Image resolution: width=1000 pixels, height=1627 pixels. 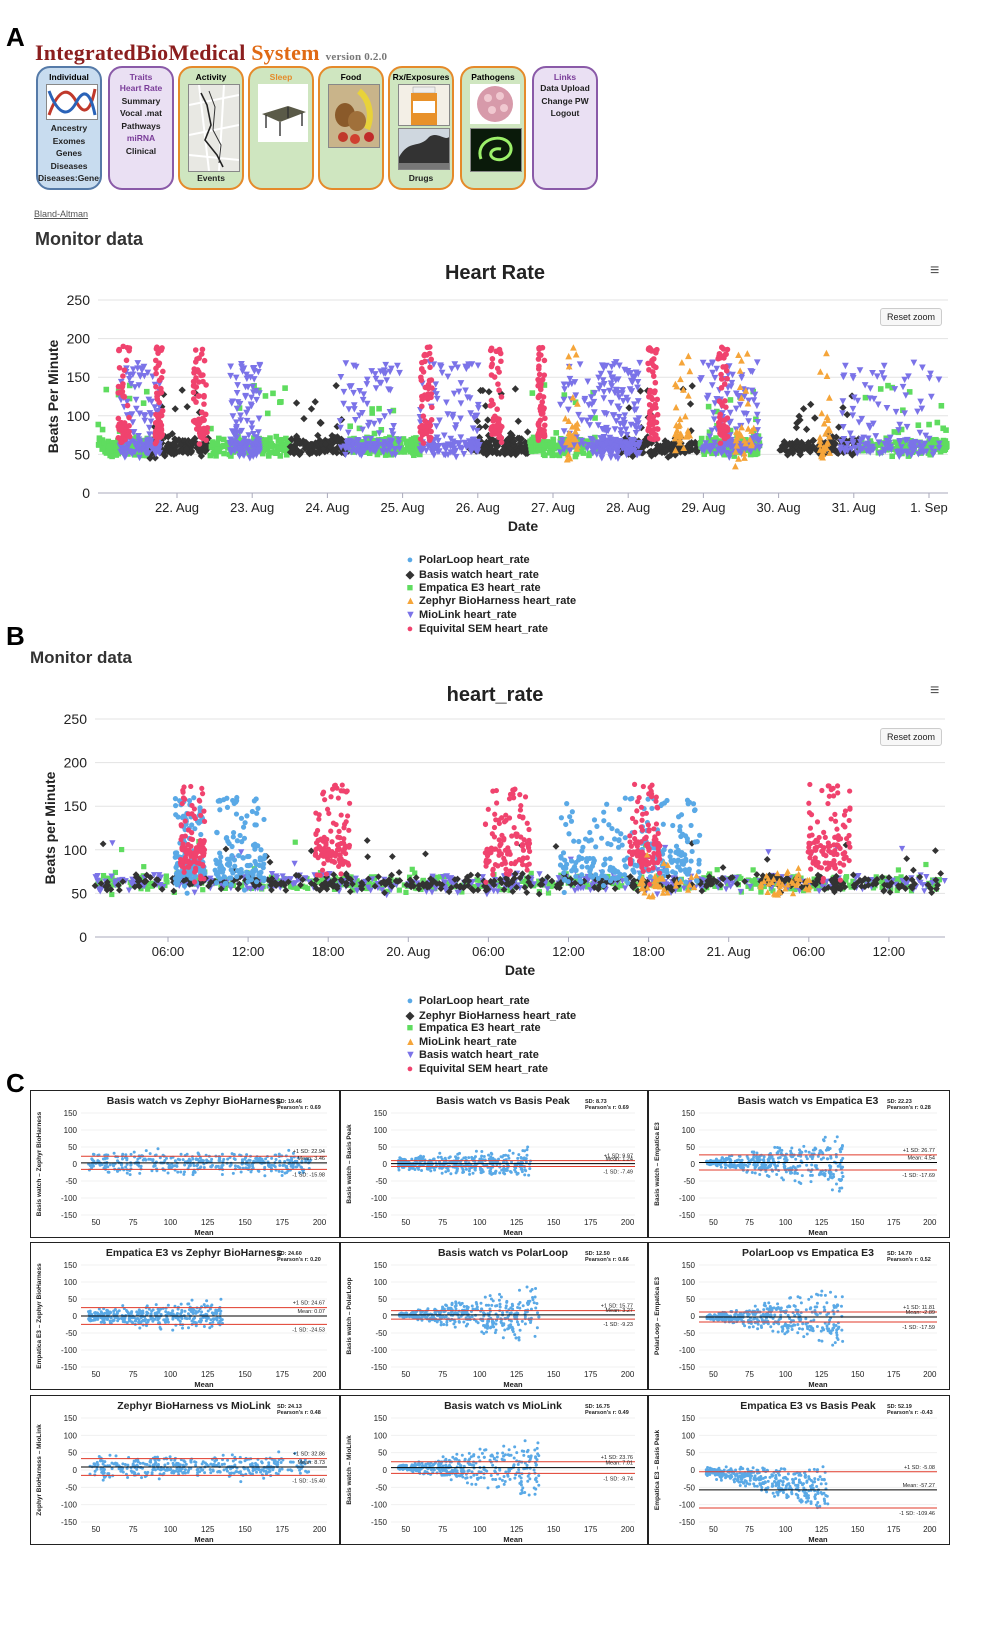 I want to click on legend-item: ■ Empatica E3 heart_rate, so click(x=473, y=588).